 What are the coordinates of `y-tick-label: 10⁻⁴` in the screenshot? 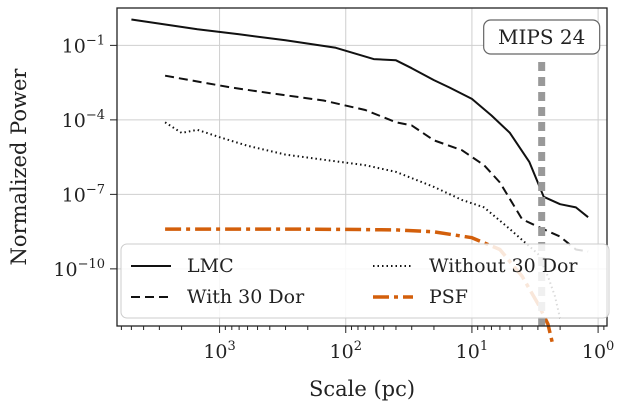 It's located at (83, 120).